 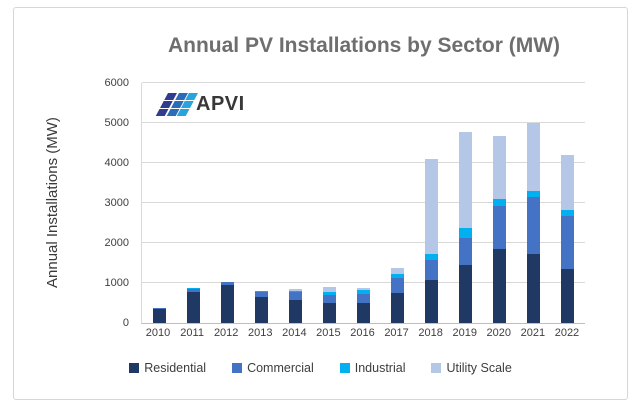 I want to click on bar-industrial-2013, so click(x=261, y=292).